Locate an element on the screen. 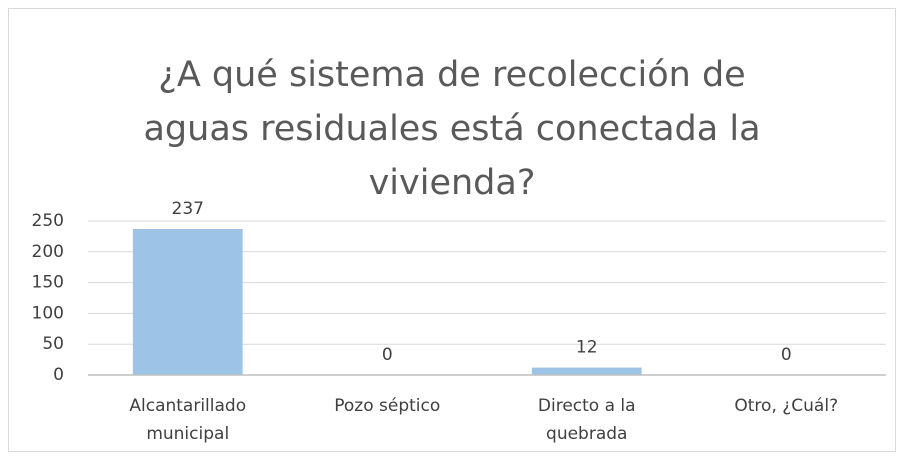  x-tick-label: Otro, ¿Cuál? is located at coordinates (786, 406).